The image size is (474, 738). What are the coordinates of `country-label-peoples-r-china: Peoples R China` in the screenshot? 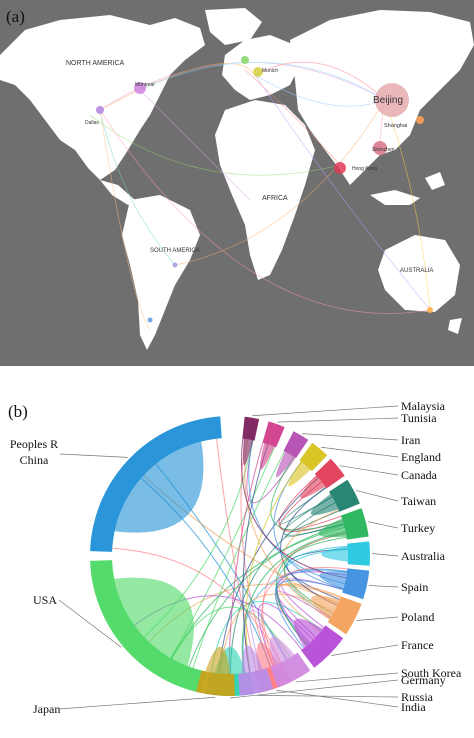 It's located at (34, 452).